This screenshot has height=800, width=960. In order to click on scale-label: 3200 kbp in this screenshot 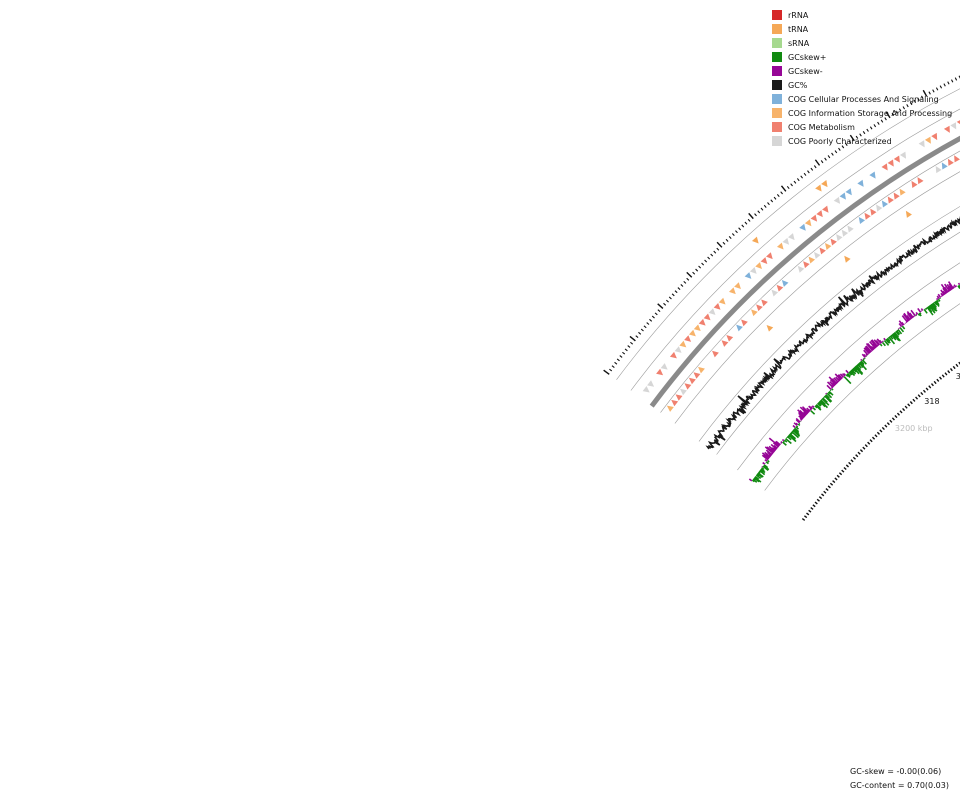, I will do `click(914, 428)`.